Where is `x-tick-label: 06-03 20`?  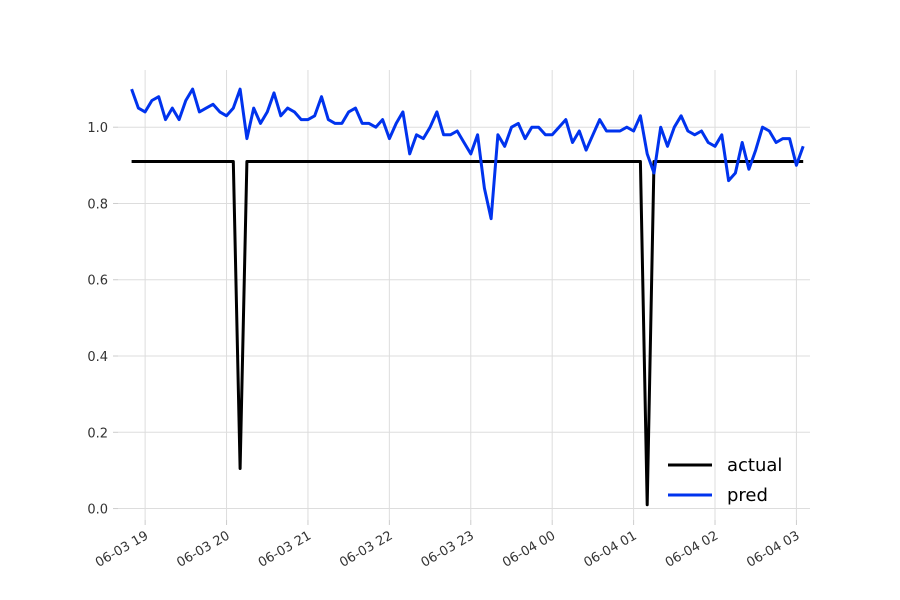
x-tick-label: 06-03 20 is located at coordinates (203, 549).